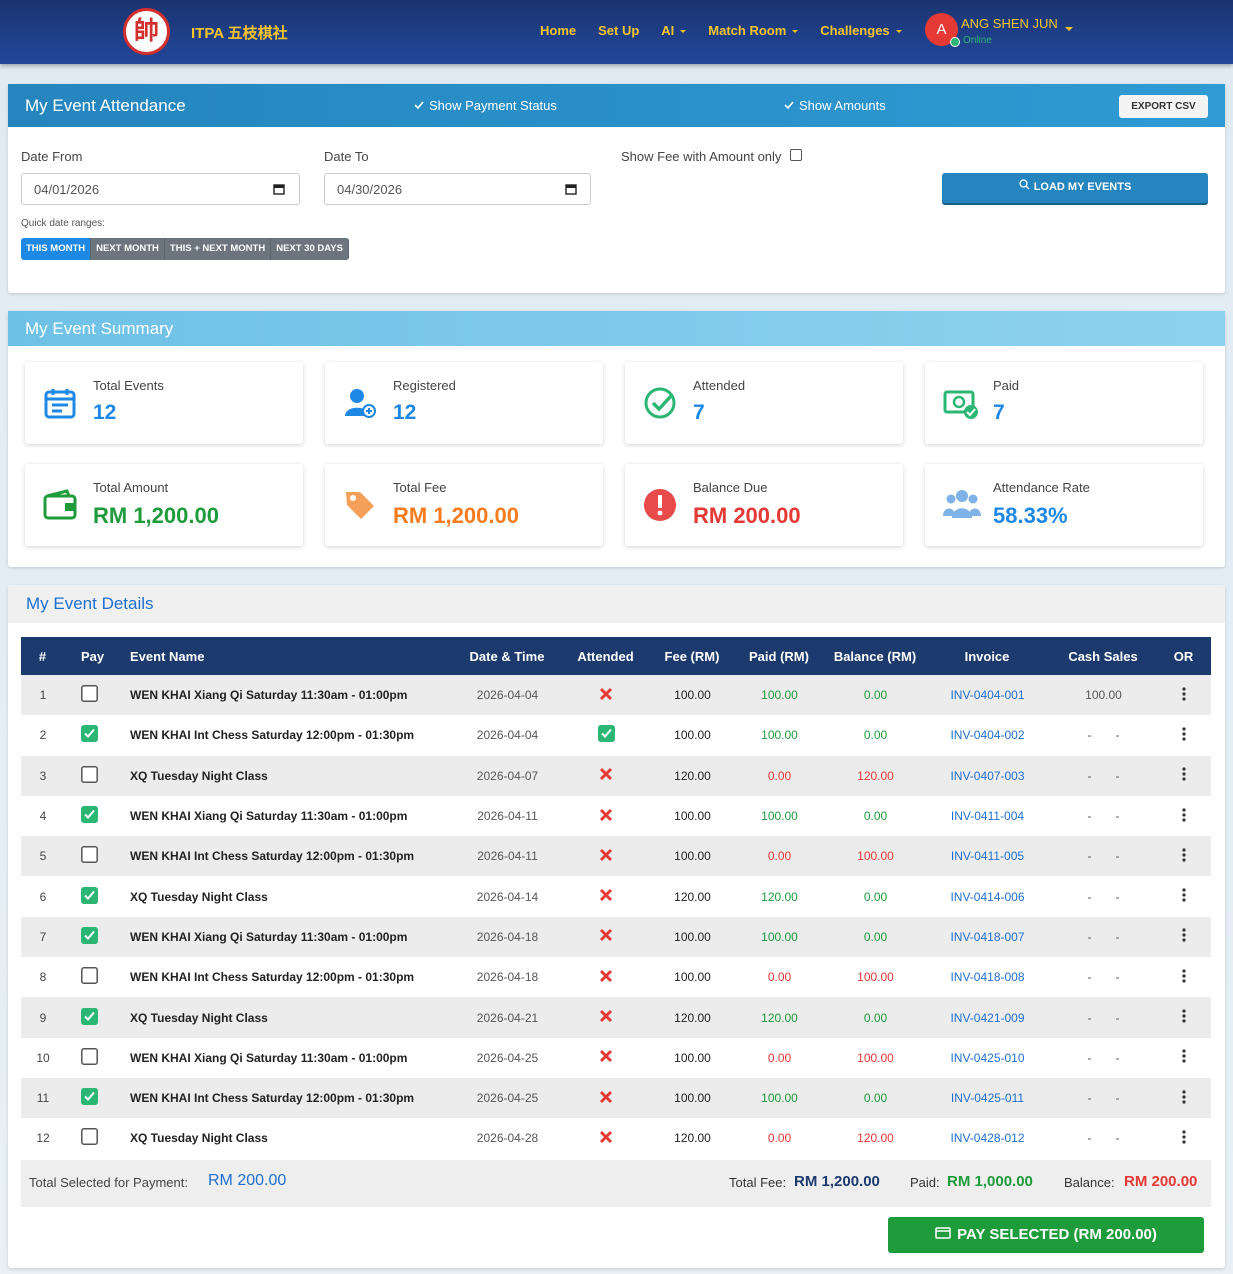  What do you see at coordinates (987, 695) in the screenshot?
I see `invoice: INV-0404-001` at bounding box center [987, 695].